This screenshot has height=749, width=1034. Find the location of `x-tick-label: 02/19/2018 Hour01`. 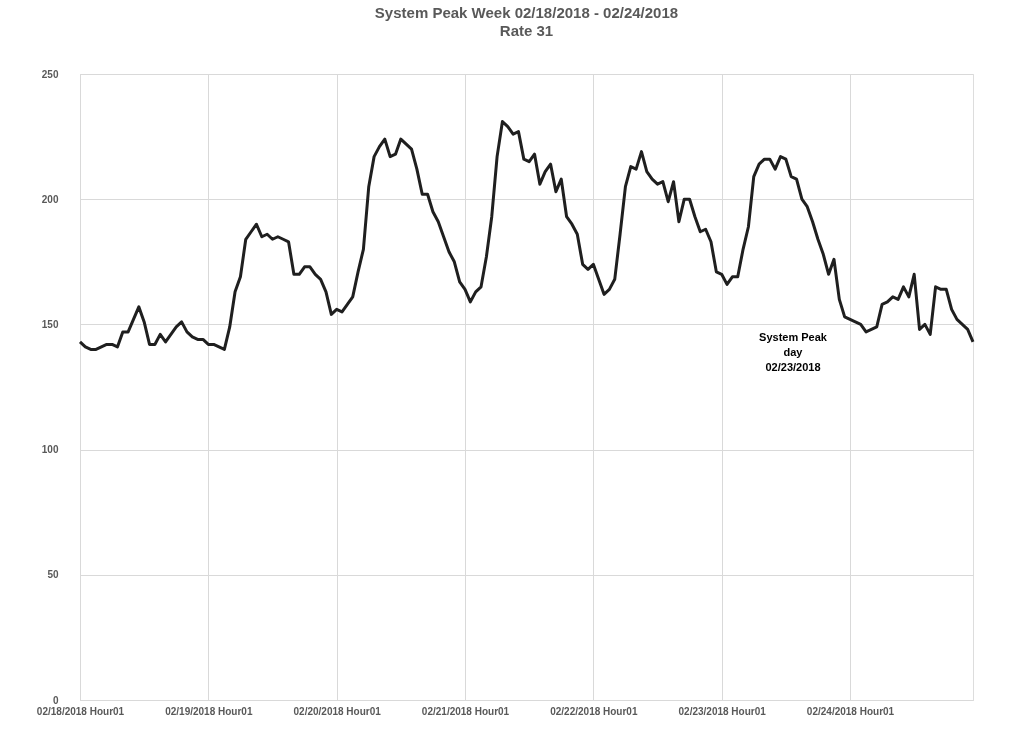

x-tick-label: 02/19/2018 Hour01 is located at coordinates (209, 711).